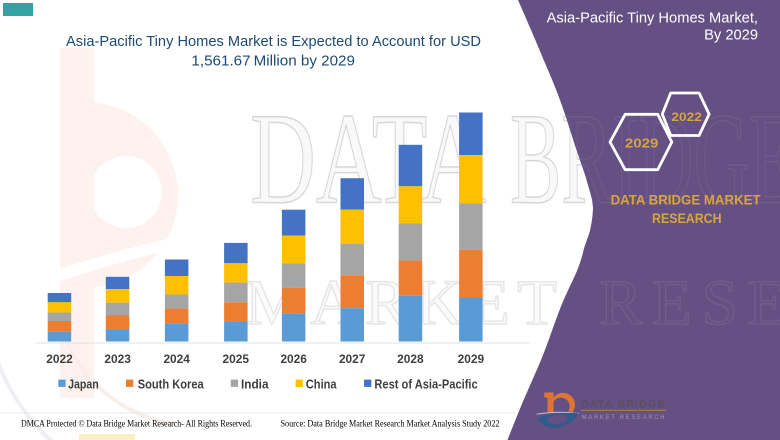 This screenshot has width=780, height=440. I want to click on svg-text: By 2029, so click(731, 36).